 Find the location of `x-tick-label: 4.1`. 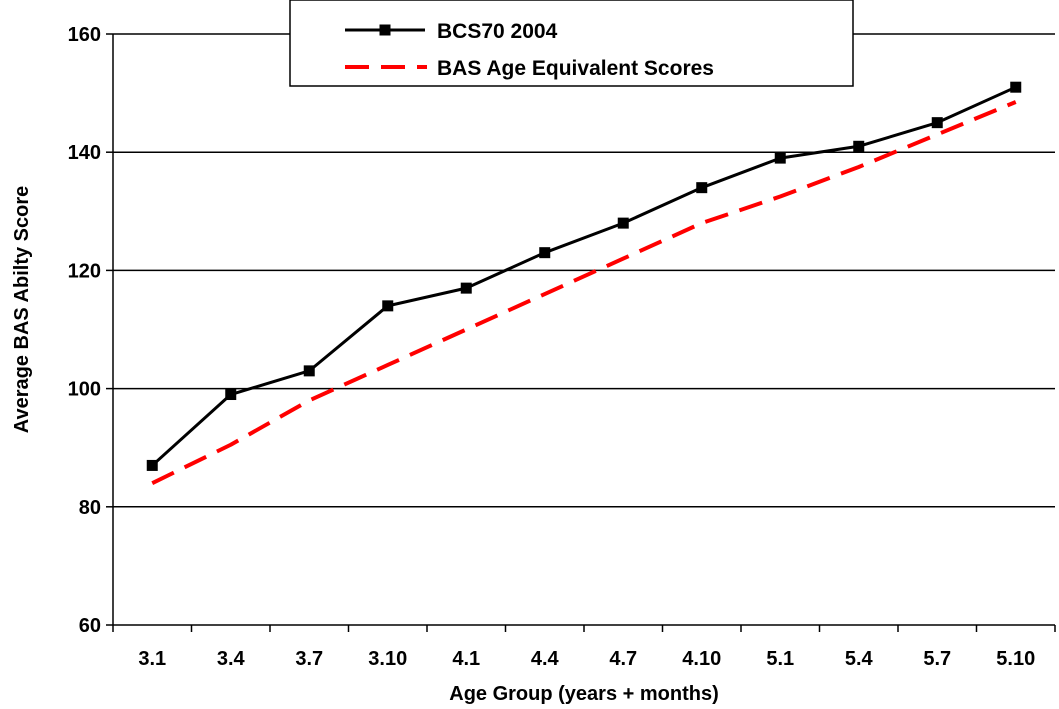

x-tick-label: 4.1 is located at coordinates (466, 659).